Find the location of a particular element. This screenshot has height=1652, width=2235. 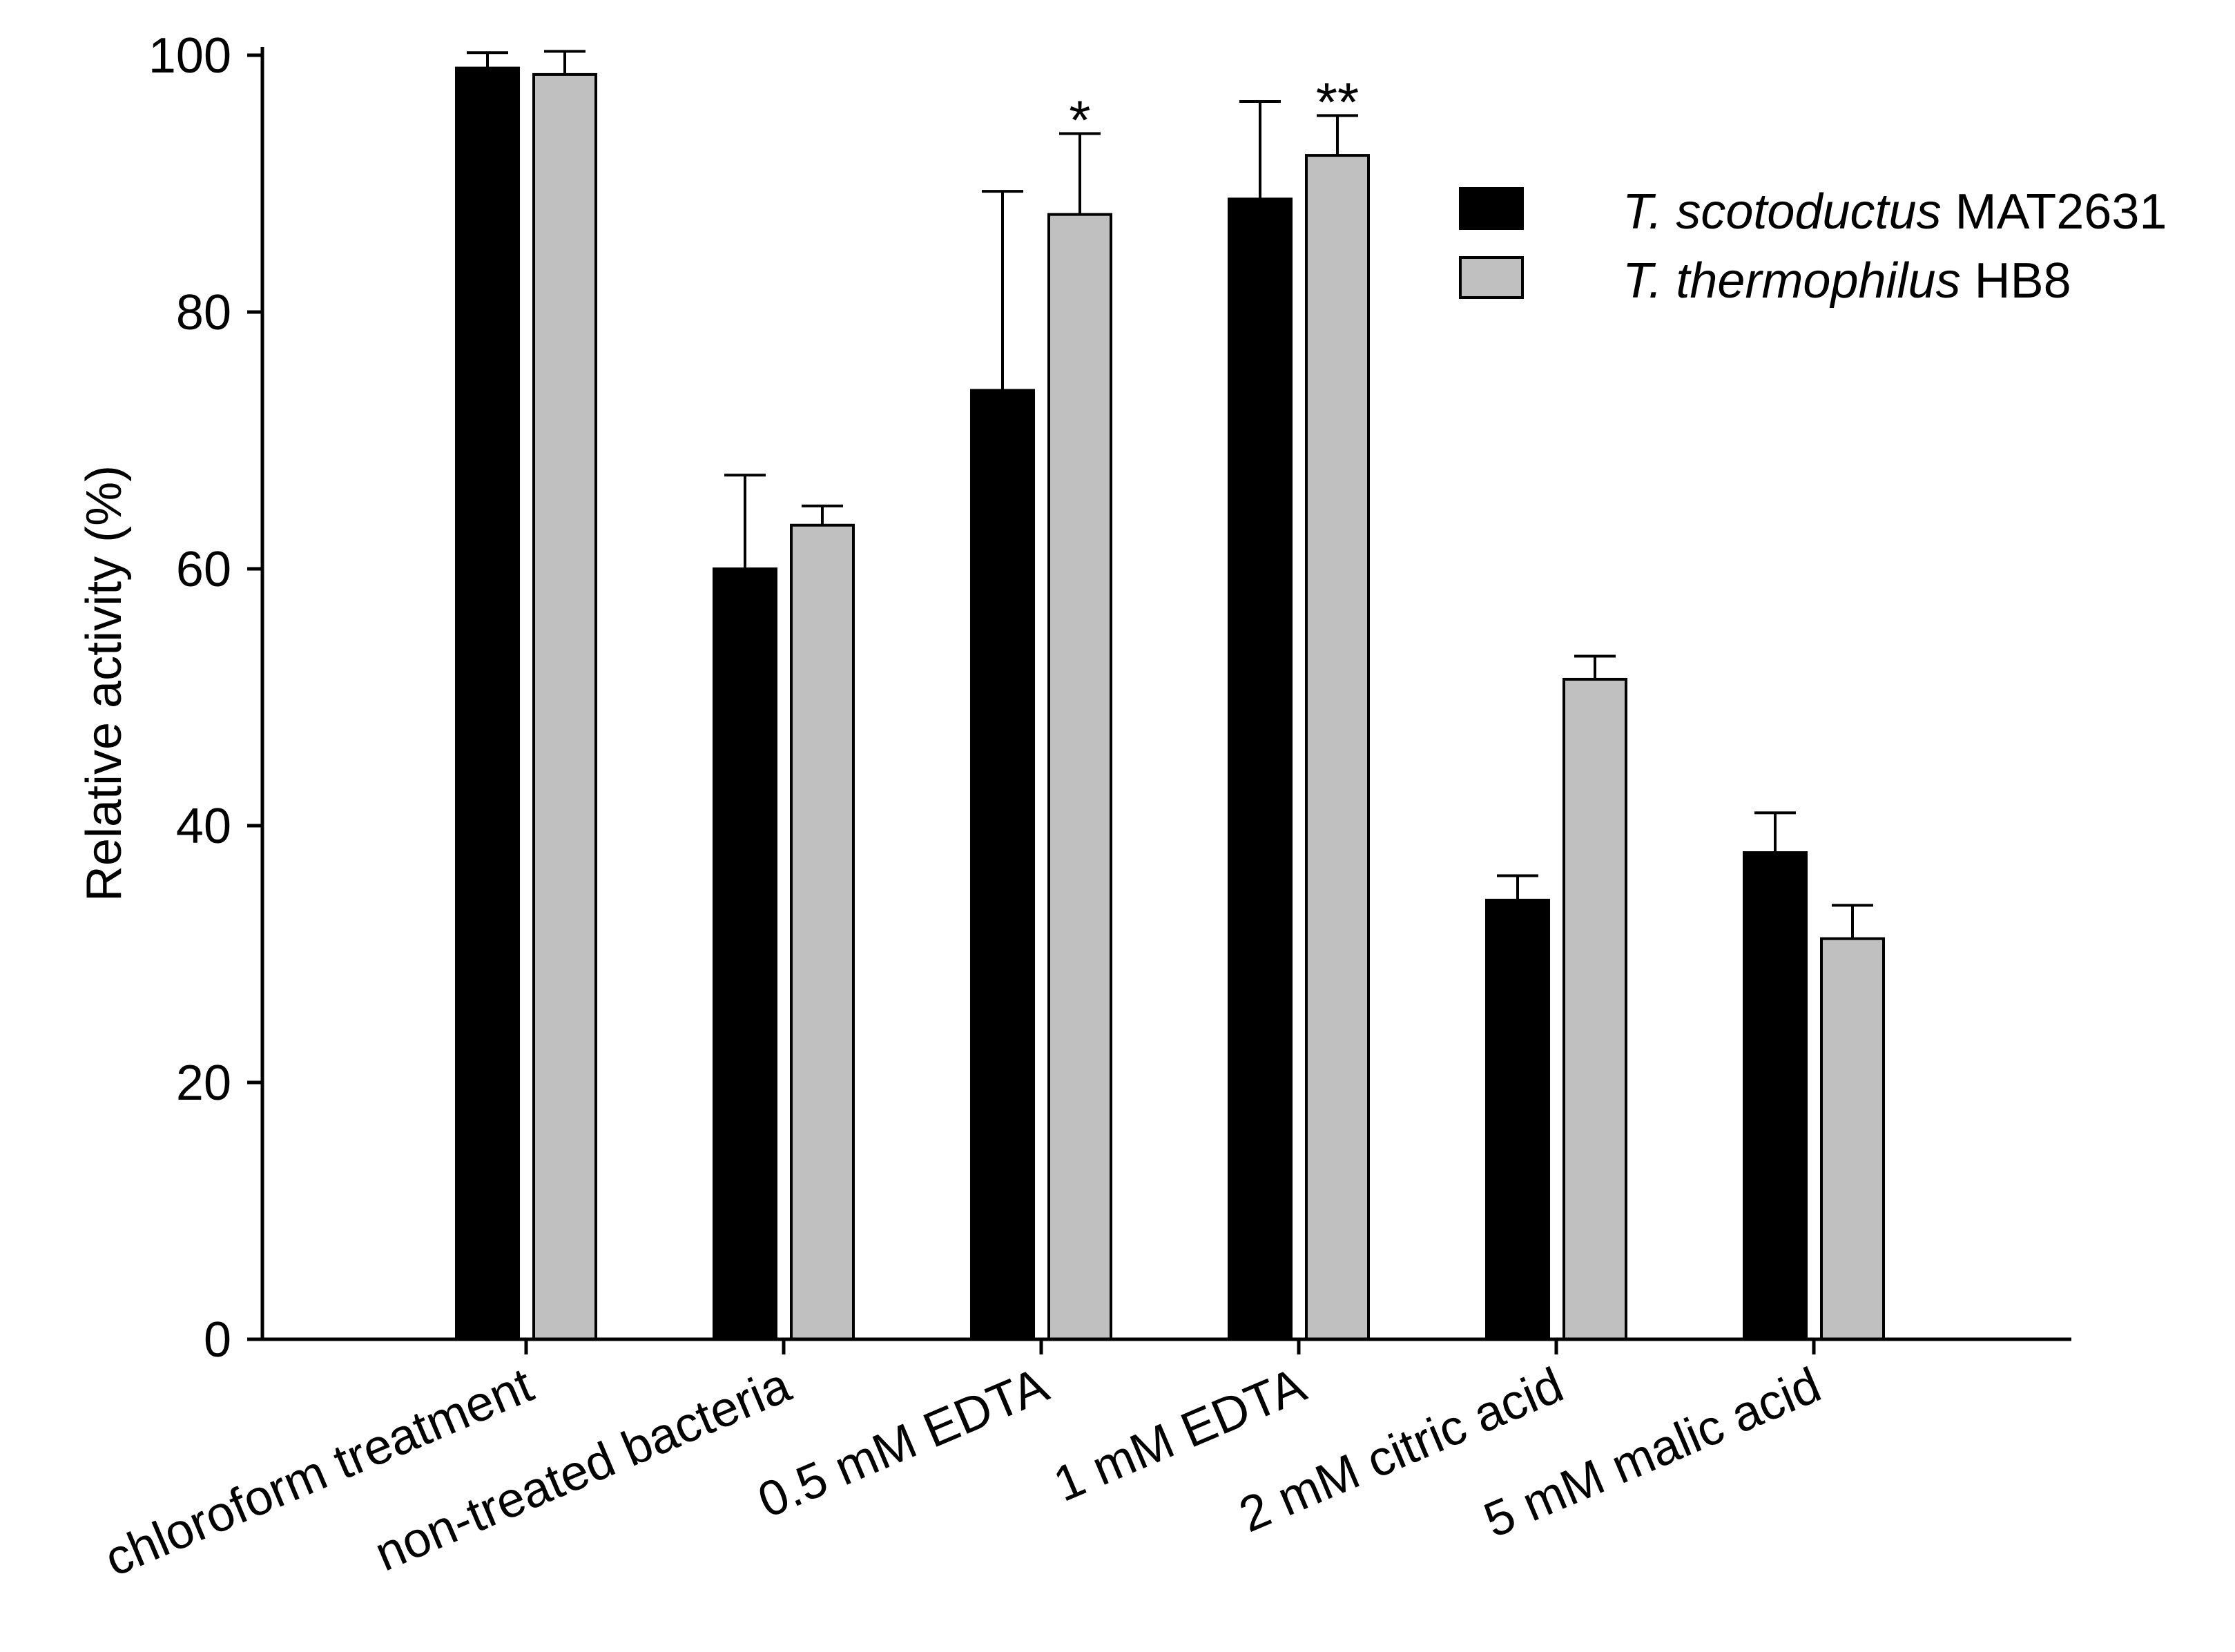

x-tick-label: 0.5 mM EDTA is located at coordinates (903, 1442).